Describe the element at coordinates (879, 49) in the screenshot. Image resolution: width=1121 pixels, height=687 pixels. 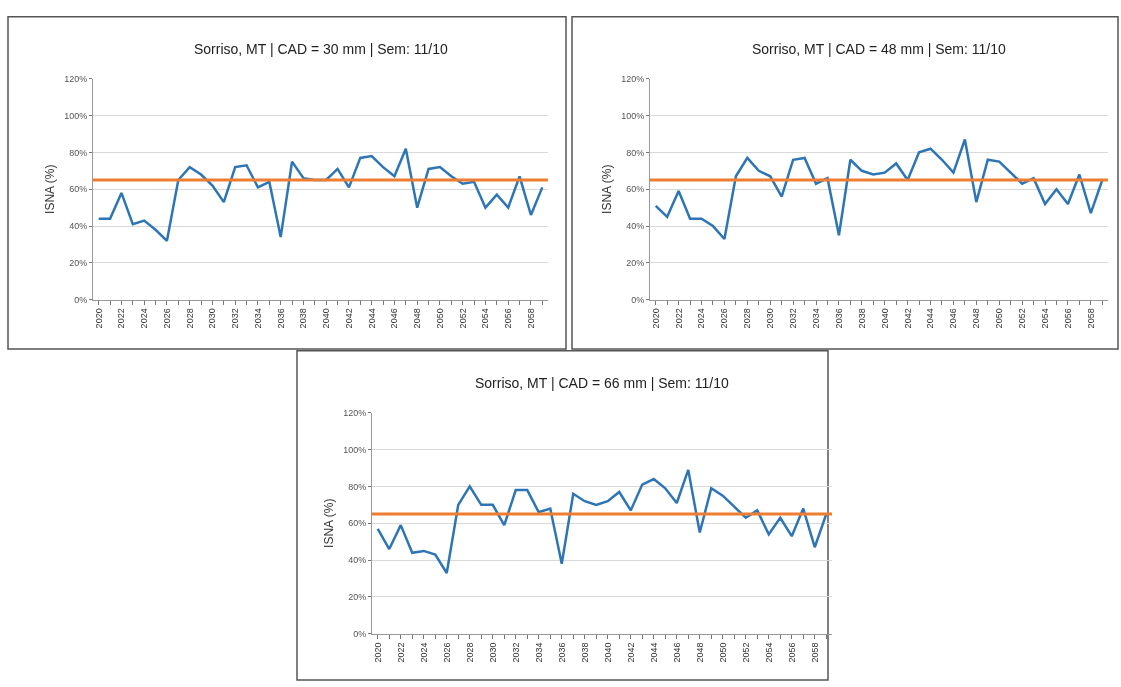
I see `chart-title: Sorriso, MT | CAD = 48 mm | Sem: 11/10` at that location.